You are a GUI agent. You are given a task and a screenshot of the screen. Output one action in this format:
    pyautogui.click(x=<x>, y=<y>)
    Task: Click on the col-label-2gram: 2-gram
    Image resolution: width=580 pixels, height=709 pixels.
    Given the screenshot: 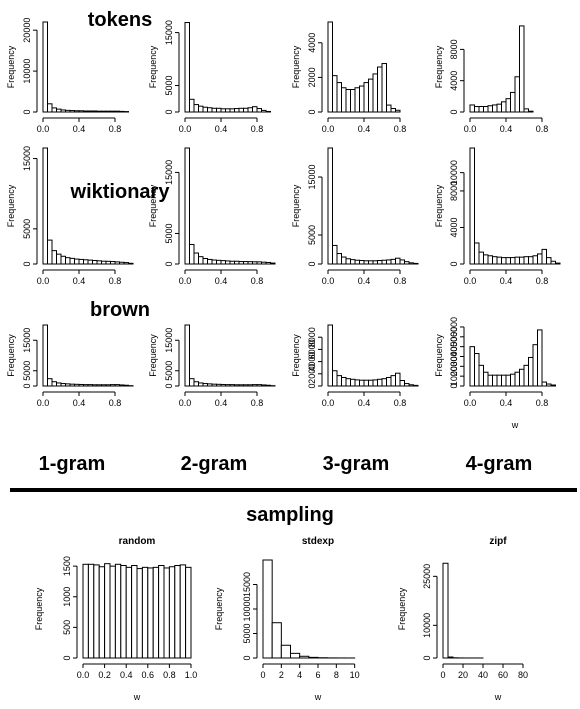 What is the action you would take?
    pyautogui.click(x=214, y=464)
    